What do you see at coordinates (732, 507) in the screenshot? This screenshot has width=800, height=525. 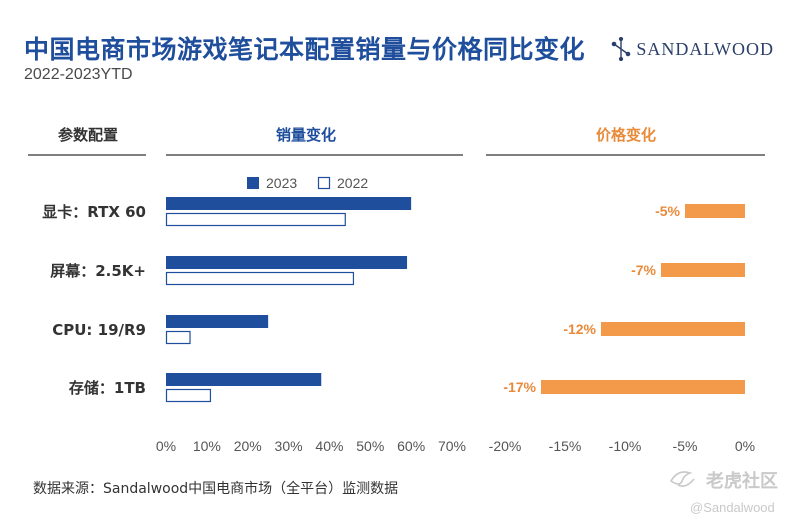 I see `watermark-handle: @Sandalwood` at bounding box center [732, 507].